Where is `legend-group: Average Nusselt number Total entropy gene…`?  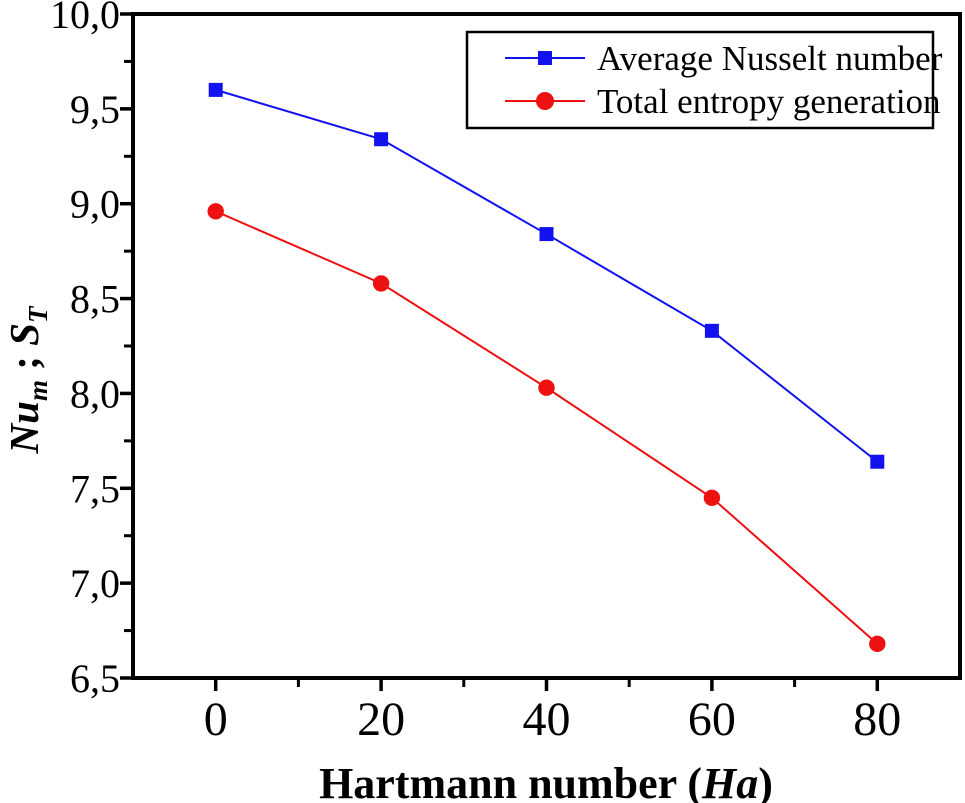 legend-group: Average Nusselt number Total entropy gene… is located at coordinates (704, 80).